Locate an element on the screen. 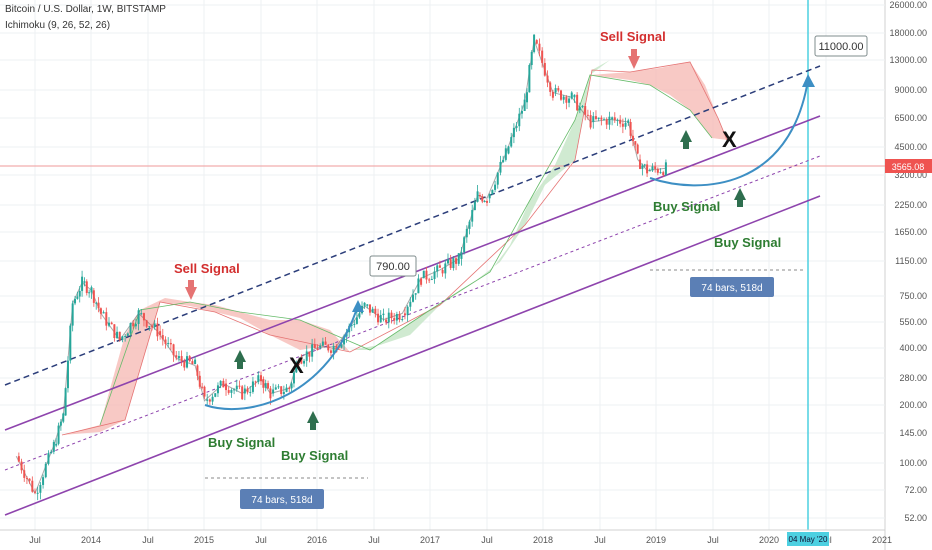  y-tick-label: 1650.00 is located at coordinates (910, 232).